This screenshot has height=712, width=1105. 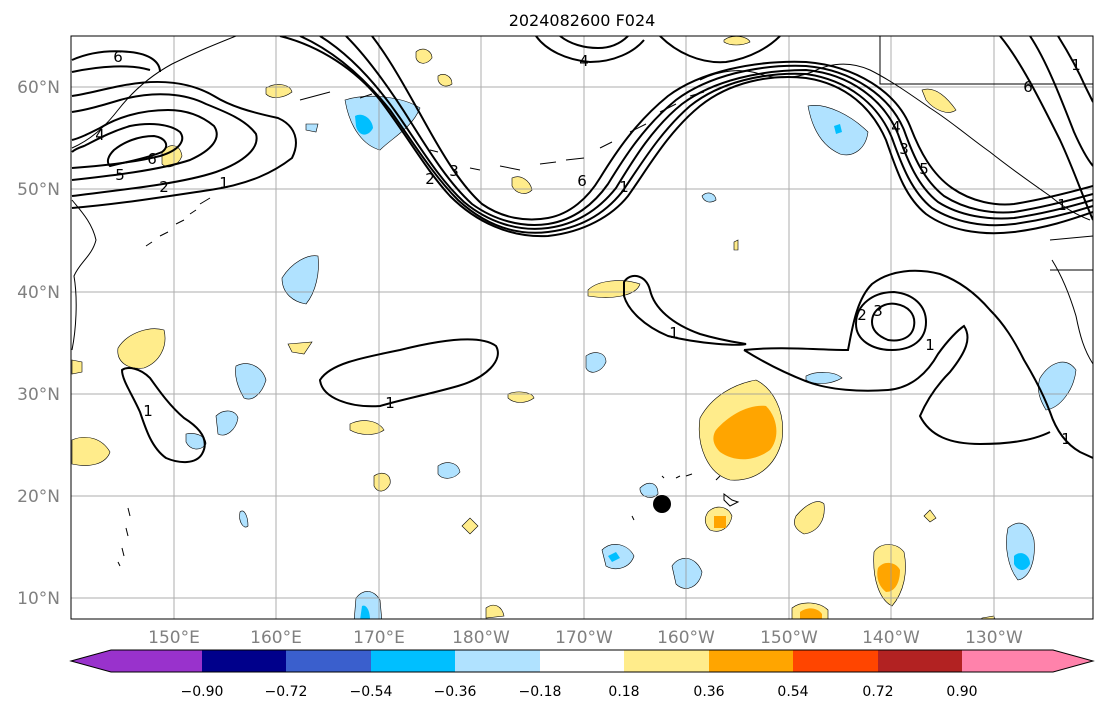 I want to click on lat-labels: 60°N 50°N 40°N 30°N 20°N 10°N, so click(x=38, y=343).